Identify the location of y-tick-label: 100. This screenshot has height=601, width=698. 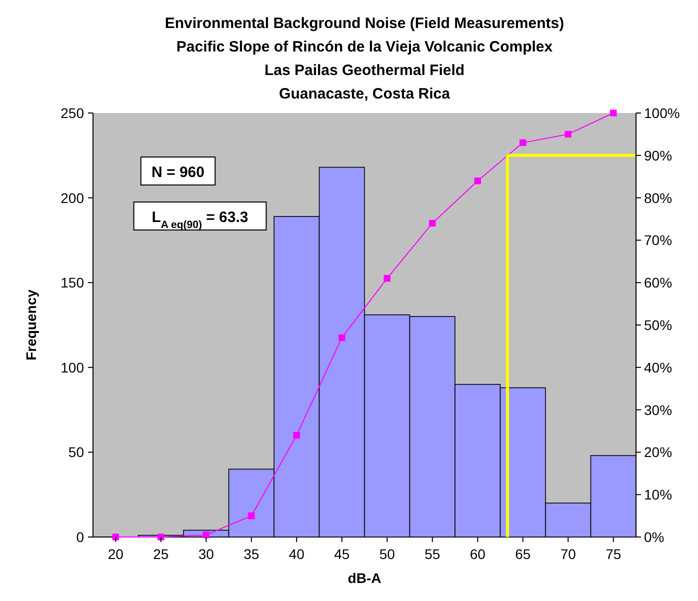
(72, 367).